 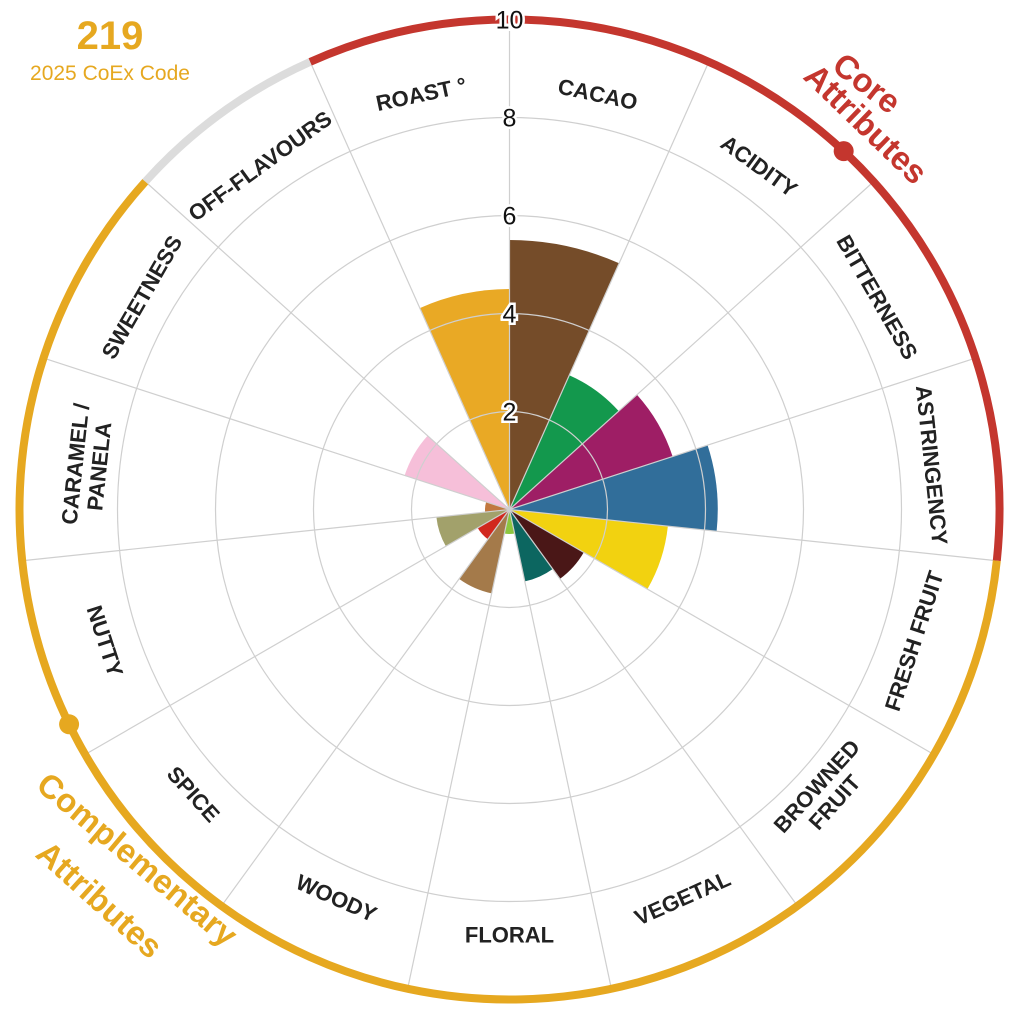 I want to click on bars-layer, so click(x=561, y=417).